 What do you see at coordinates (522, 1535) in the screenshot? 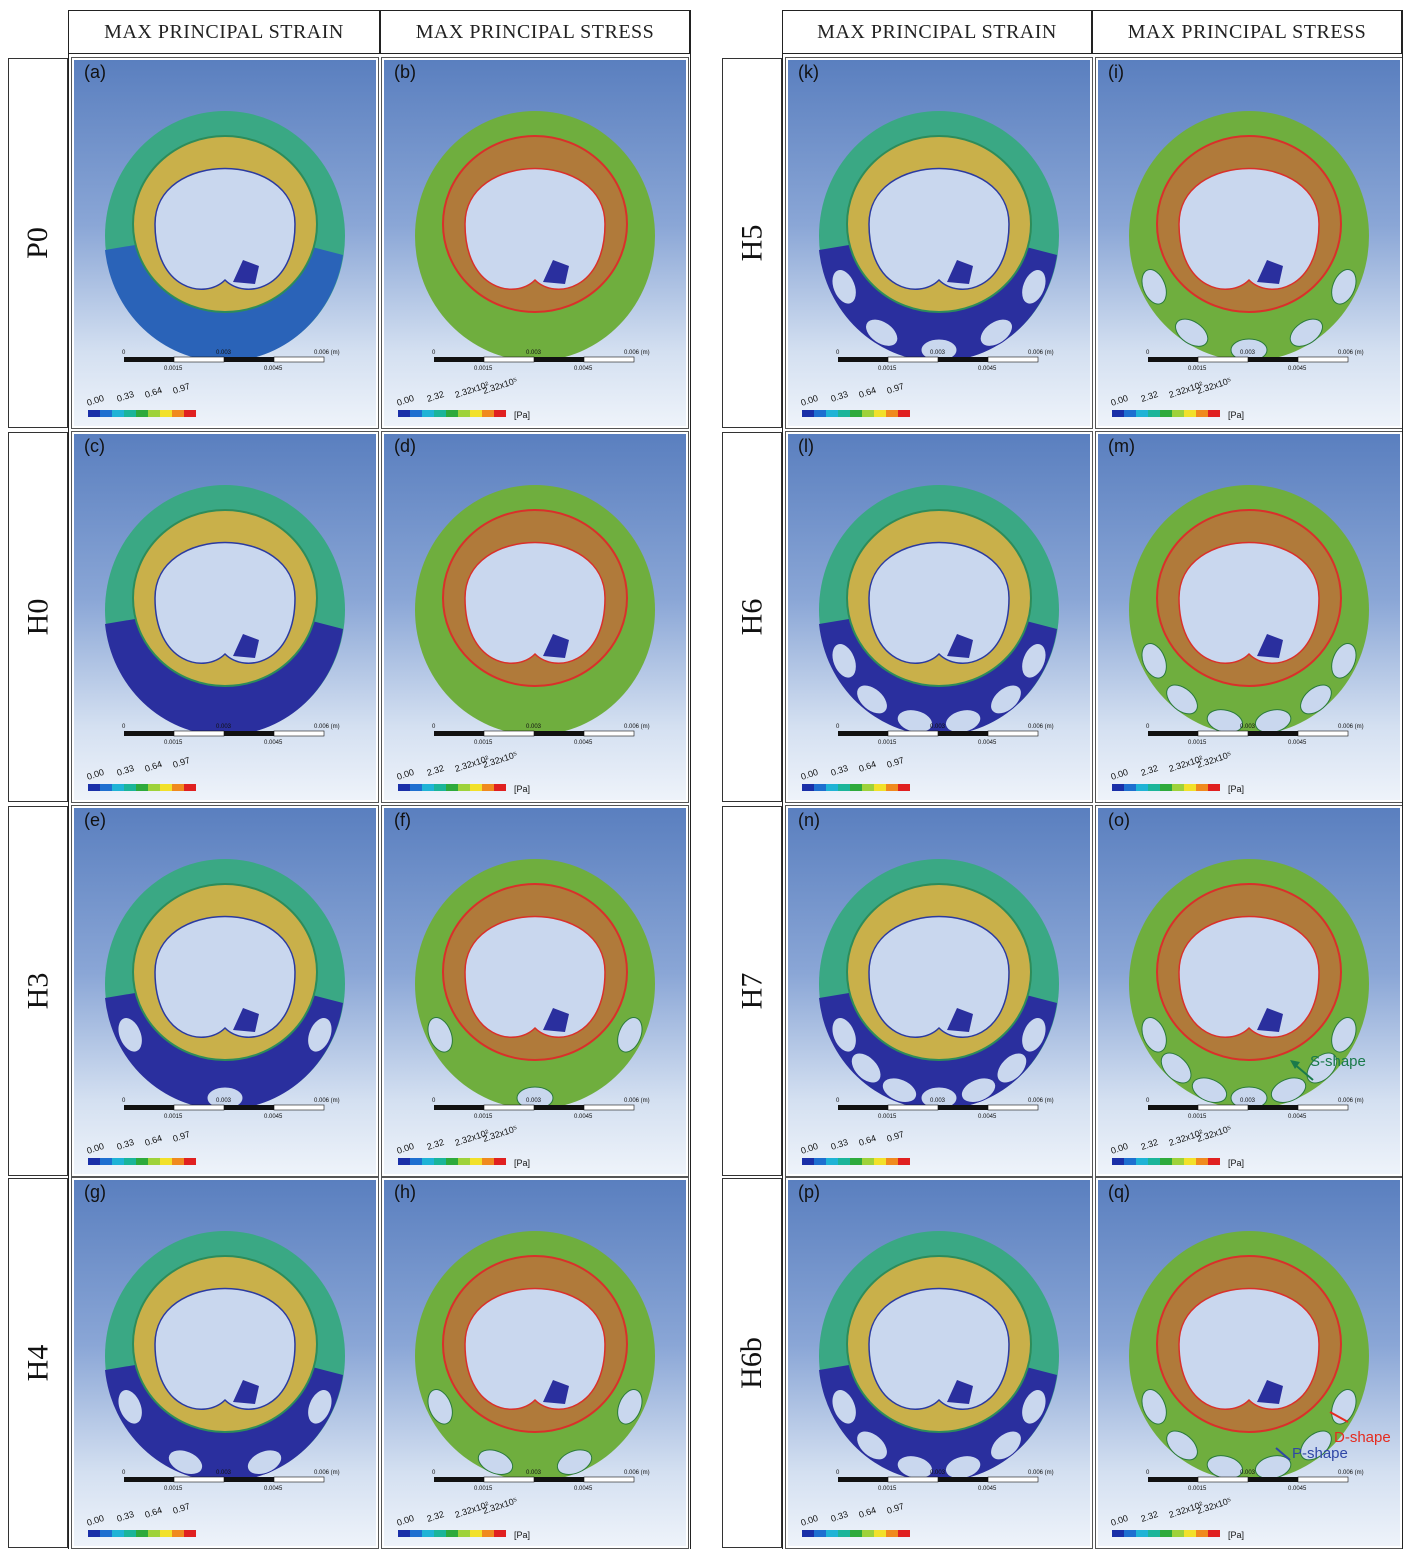
I see `legend-unit: [Pa]` at bounding box center [522, 1535].